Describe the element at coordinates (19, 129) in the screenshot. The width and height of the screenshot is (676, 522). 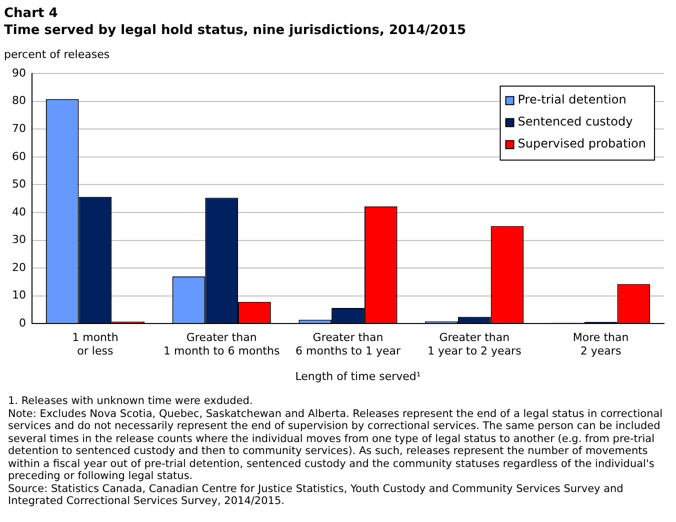
I see `y-tick-label: 70` at that location.